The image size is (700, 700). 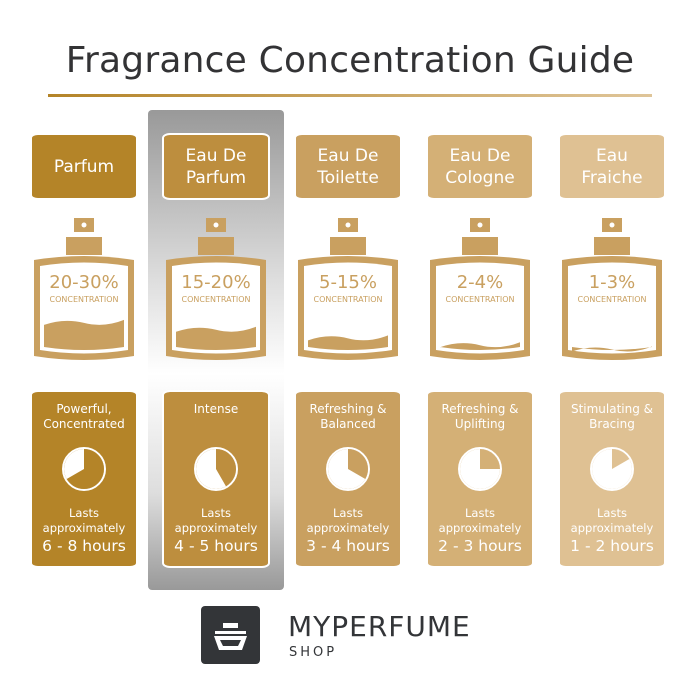 I want to click on logo-brand: MYPERFUME, so click(x=379, y=626).